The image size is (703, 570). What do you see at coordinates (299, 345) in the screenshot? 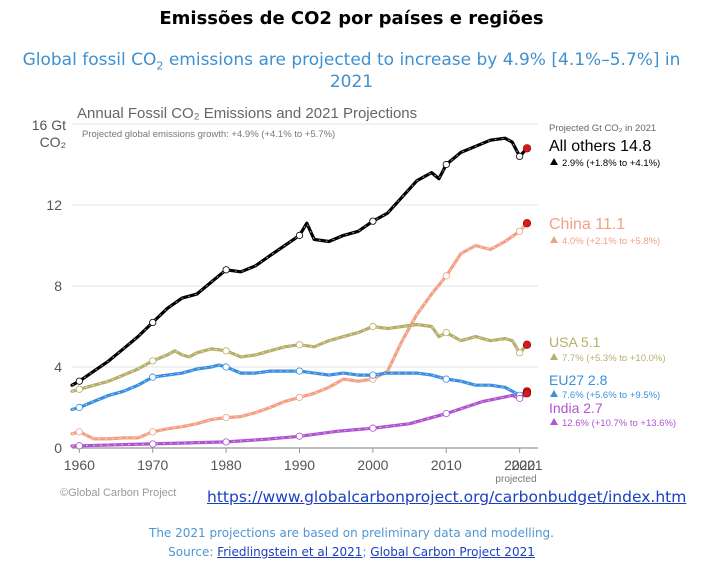
I see `series-marker-2-1990` at bounding box center [299, 345].